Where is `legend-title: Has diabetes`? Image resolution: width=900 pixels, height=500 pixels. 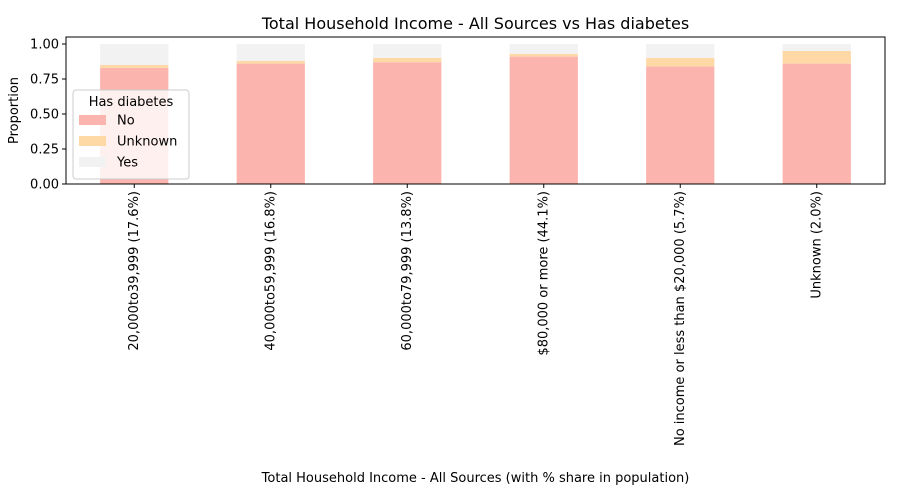
legend-title: Has diabetes is located at coordinates (131, 102).